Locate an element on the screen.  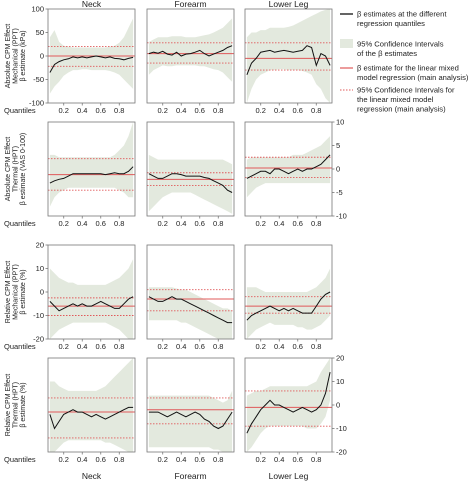
column-title: Lower Leg is located at coordinates (289, 4).